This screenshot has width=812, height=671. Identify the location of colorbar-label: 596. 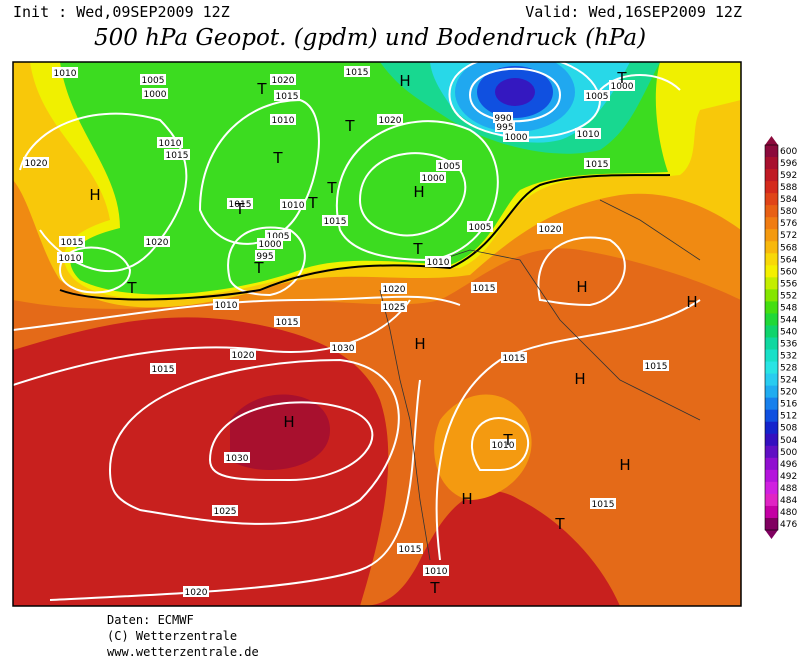
(788, 164).